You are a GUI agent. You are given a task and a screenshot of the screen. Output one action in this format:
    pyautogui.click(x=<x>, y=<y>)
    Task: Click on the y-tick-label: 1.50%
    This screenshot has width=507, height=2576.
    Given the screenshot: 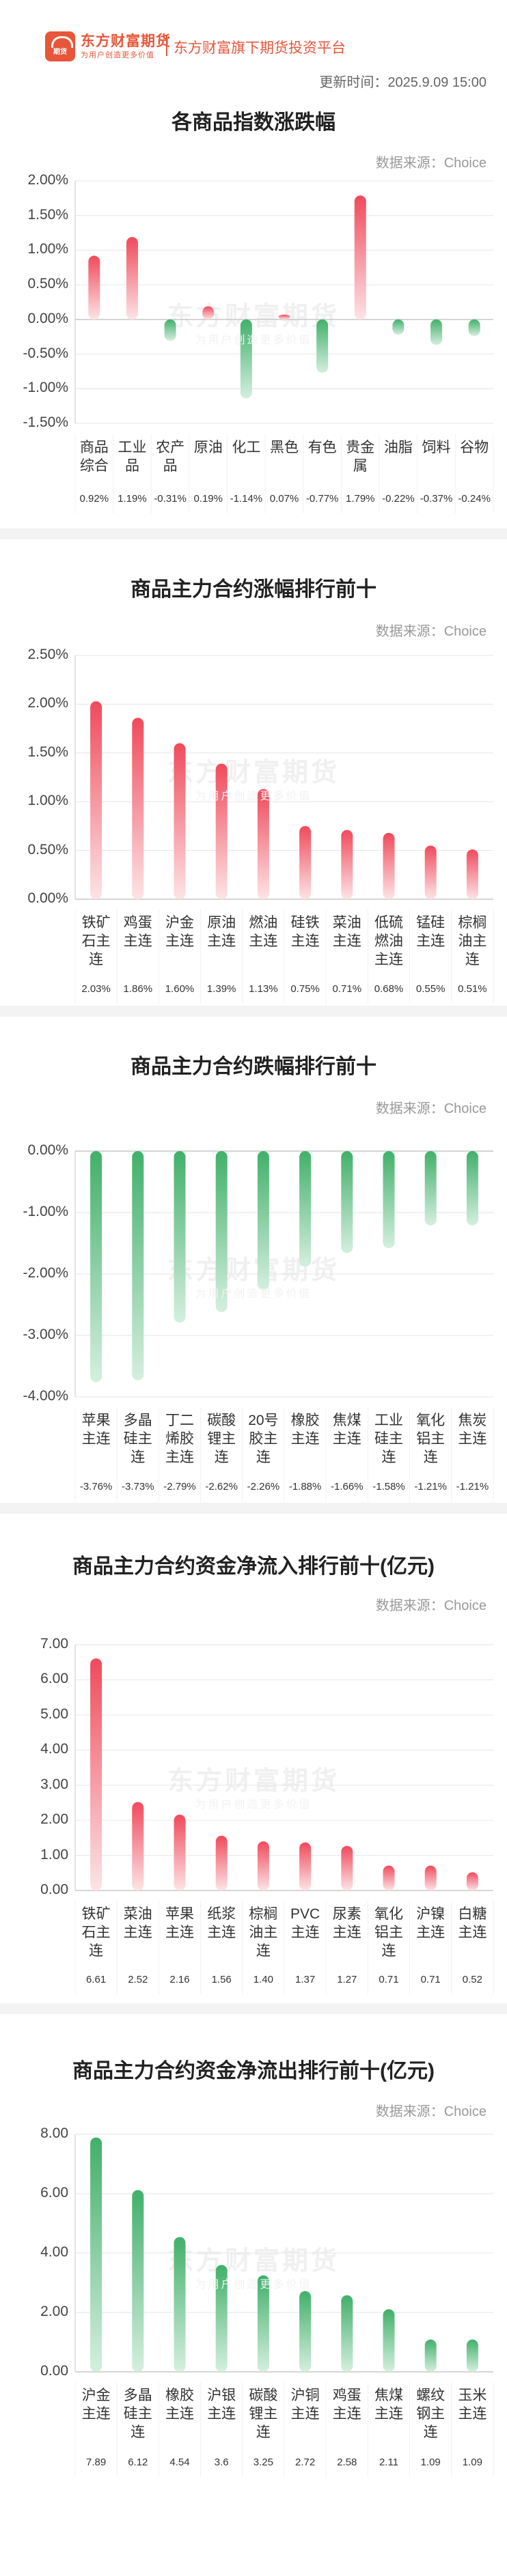 What is the action you would take?
    pyautogui.click(x=47, y=752)
    